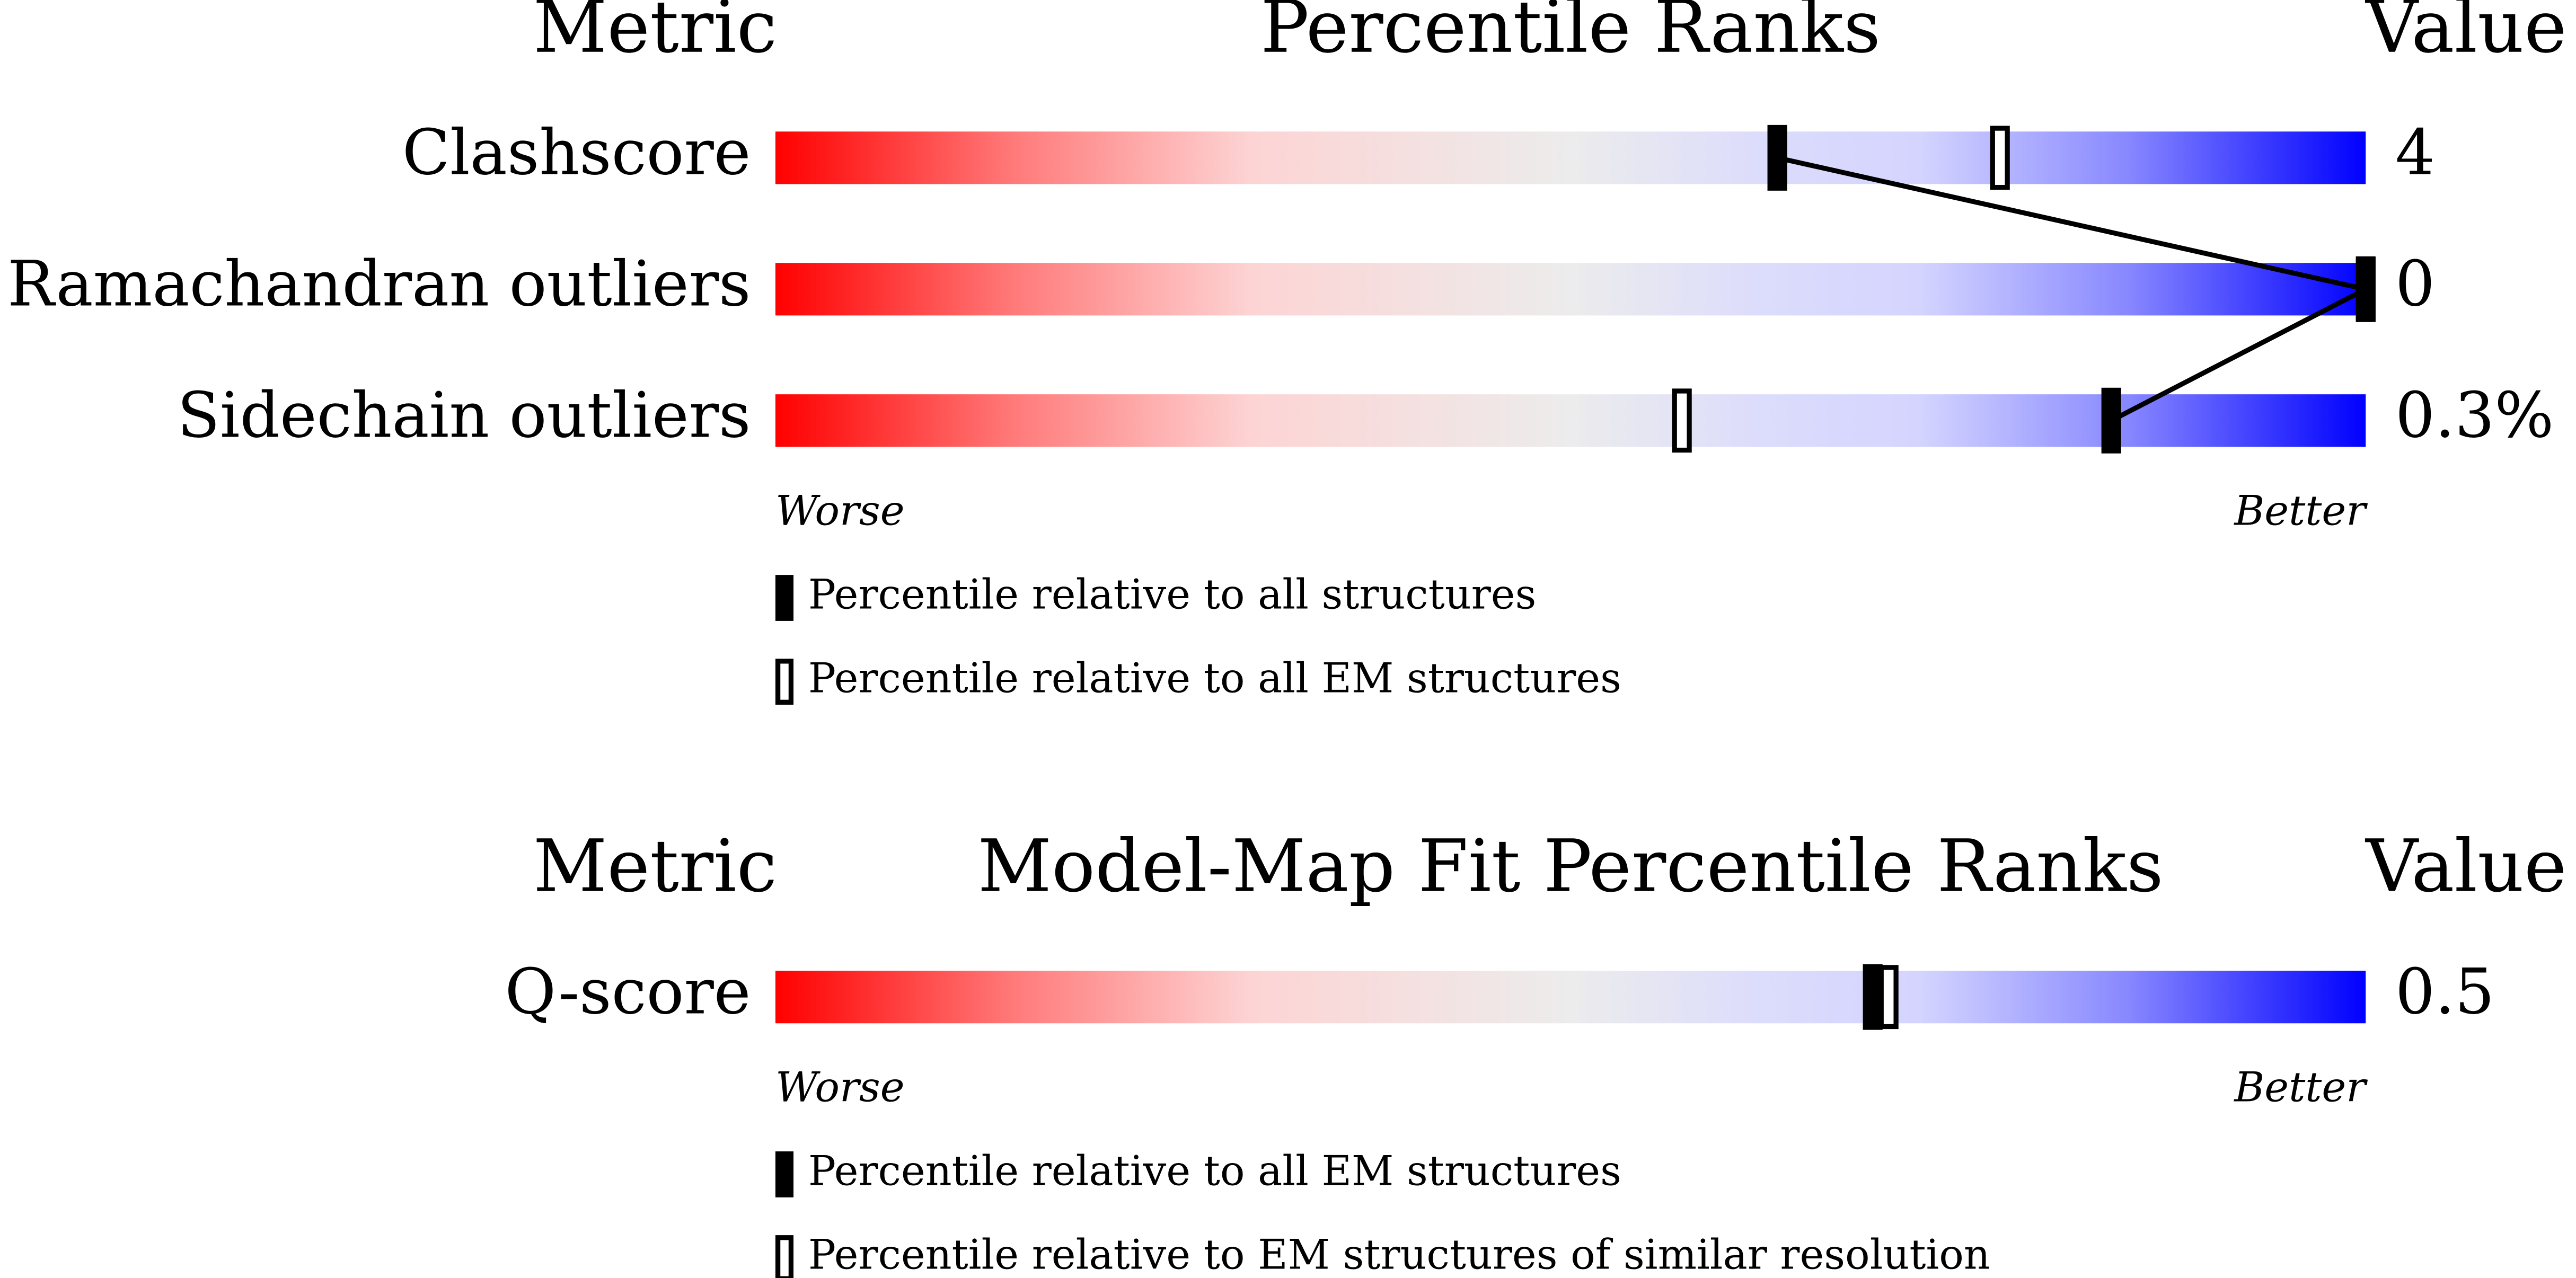 The height and width of the screenshot is (1278, 2576). What do you see at coordinates (379, 283) in the screenshot?
I see `metric-label: Ramachandran outliers` at bounding box center [379, 283].